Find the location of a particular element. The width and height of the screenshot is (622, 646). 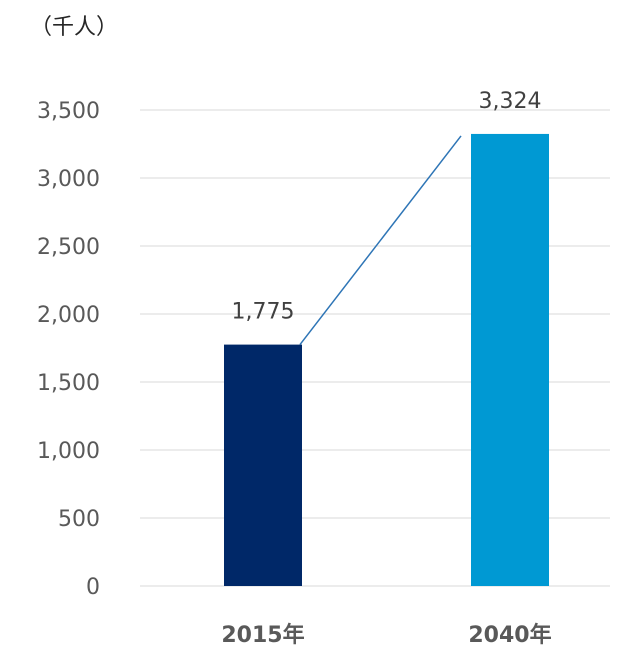

x-tick-label: 2040年 is located at coordinates (509, 634).